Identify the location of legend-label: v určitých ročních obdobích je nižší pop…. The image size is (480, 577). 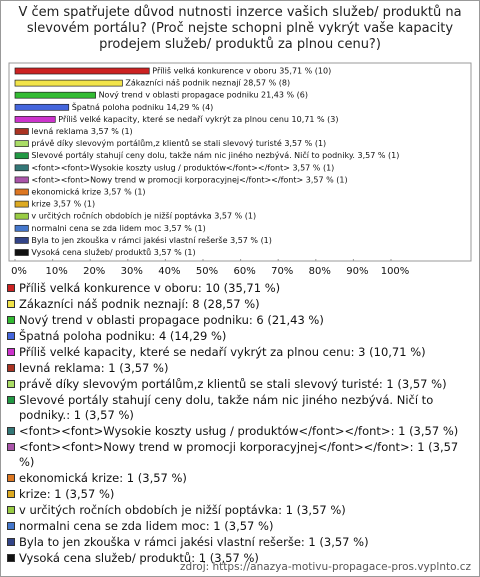
(182, 510).